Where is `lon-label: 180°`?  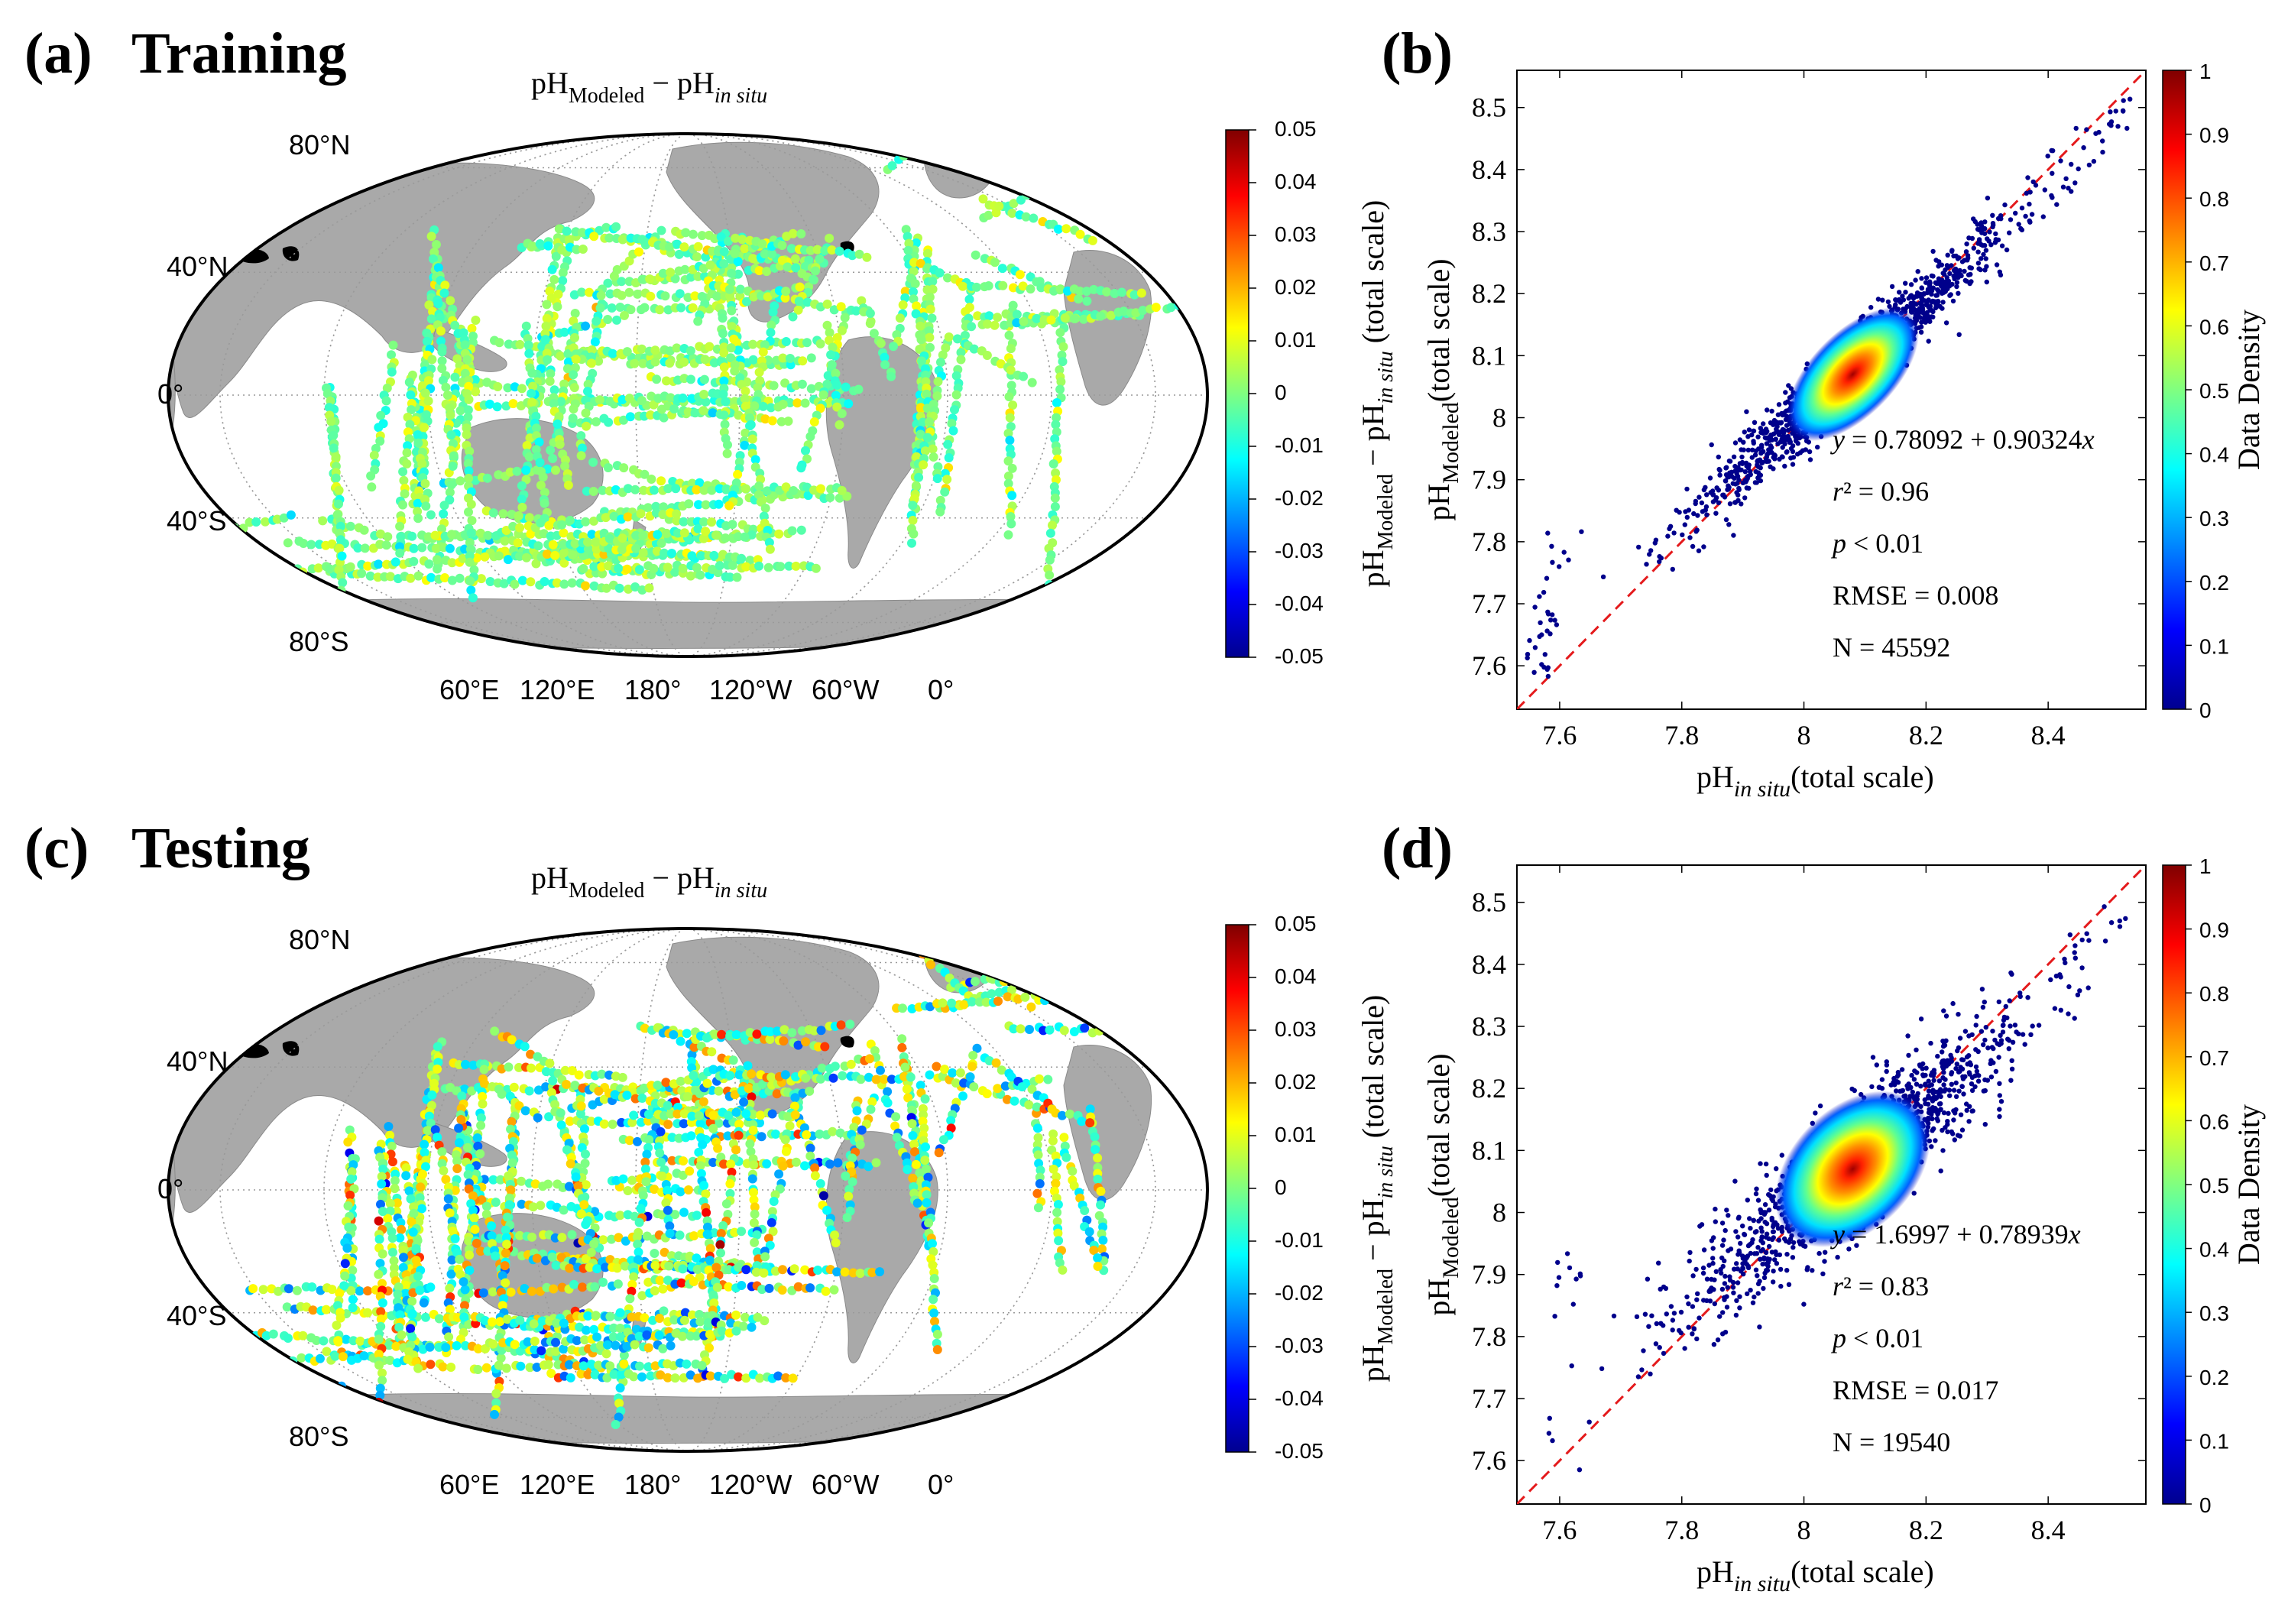 lon-label: 180° is located at coordinates (652, 689).